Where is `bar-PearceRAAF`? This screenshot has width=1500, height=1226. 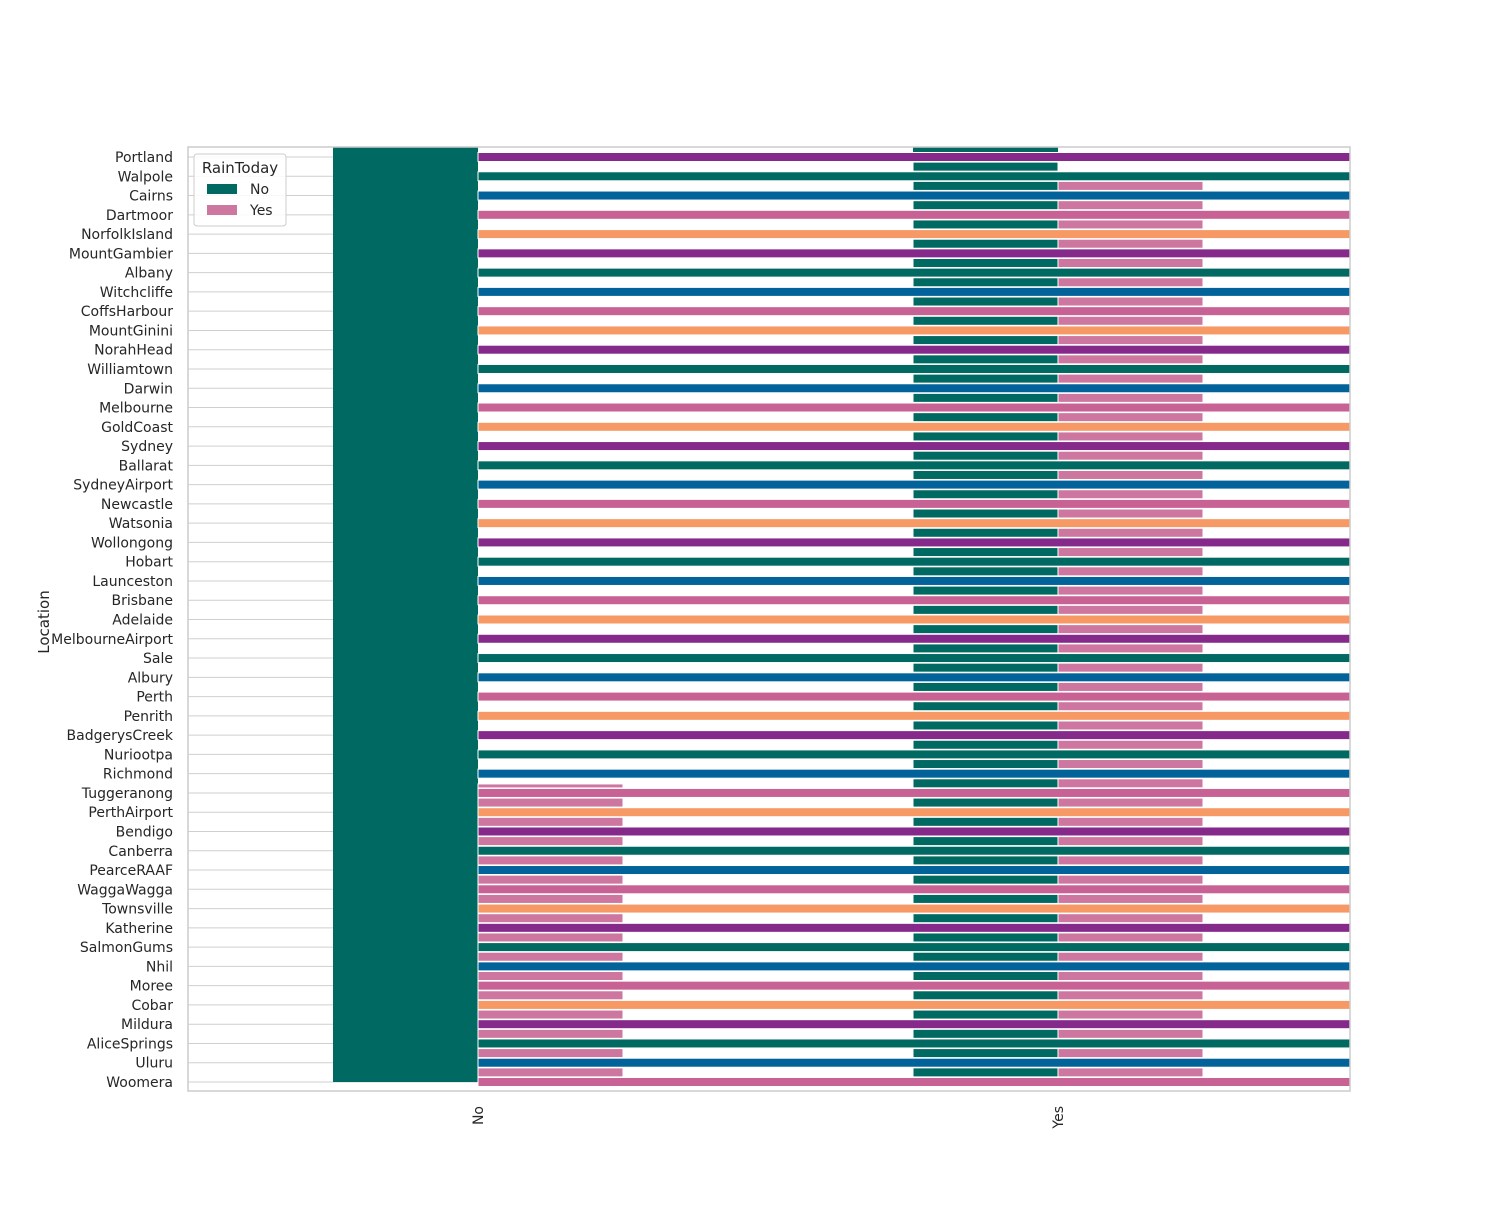
bar-PearceRAAF is located at coordinates (914, 870).